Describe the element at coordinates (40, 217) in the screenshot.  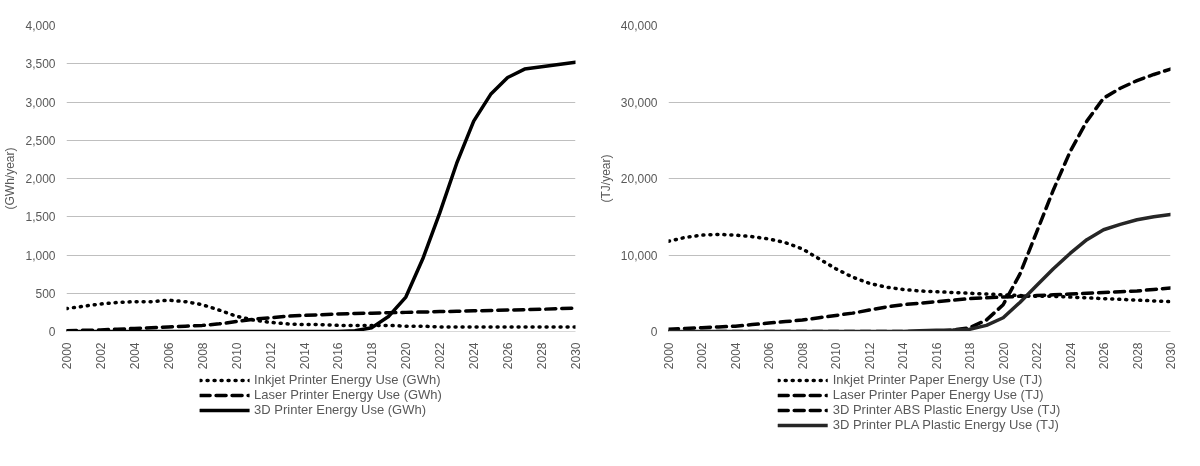
I see `y-tick-label: 1,500` at that location.